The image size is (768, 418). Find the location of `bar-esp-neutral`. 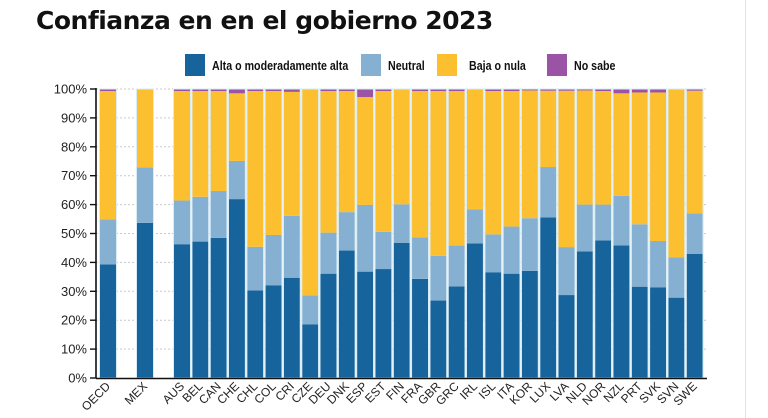

bar-esp-neutral is located at coordinates (365, 238).